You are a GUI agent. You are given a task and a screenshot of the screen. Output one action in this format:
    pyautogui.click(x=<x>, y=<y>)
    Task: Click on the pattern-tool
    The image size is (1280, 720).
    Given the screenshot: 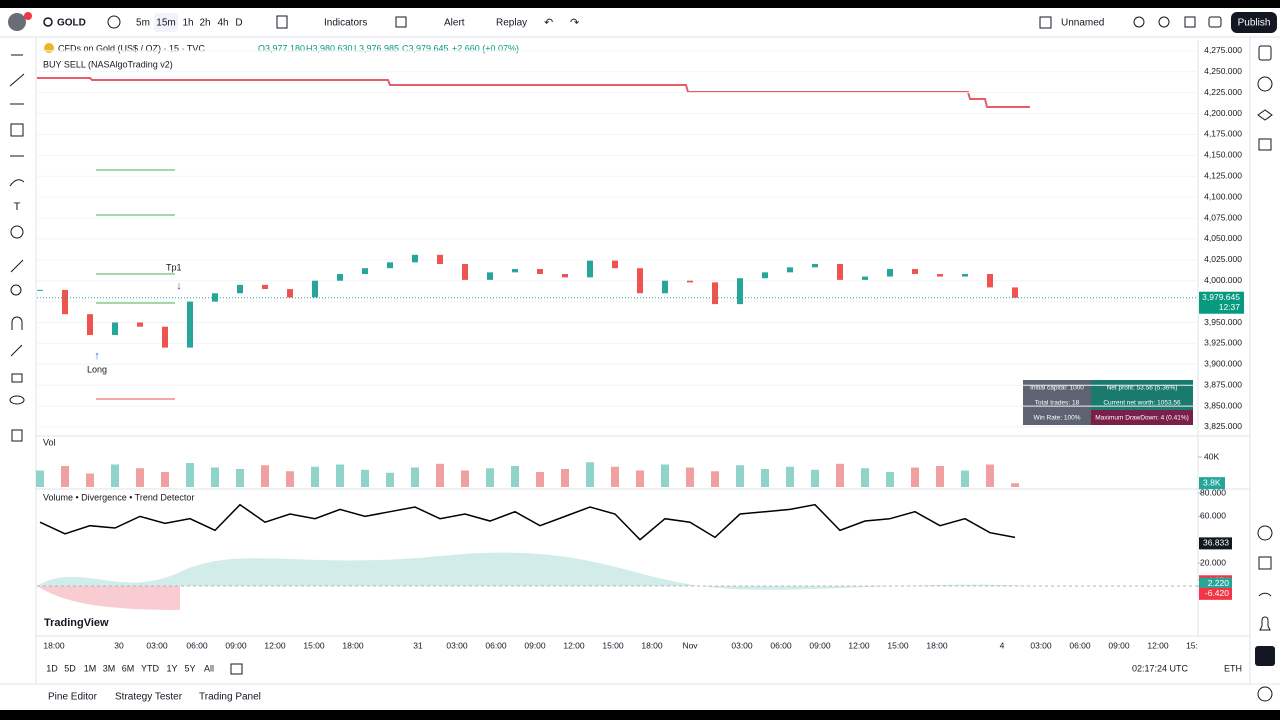 What is the action you would take?
    pyautogui.click(x=17, y=130)
    